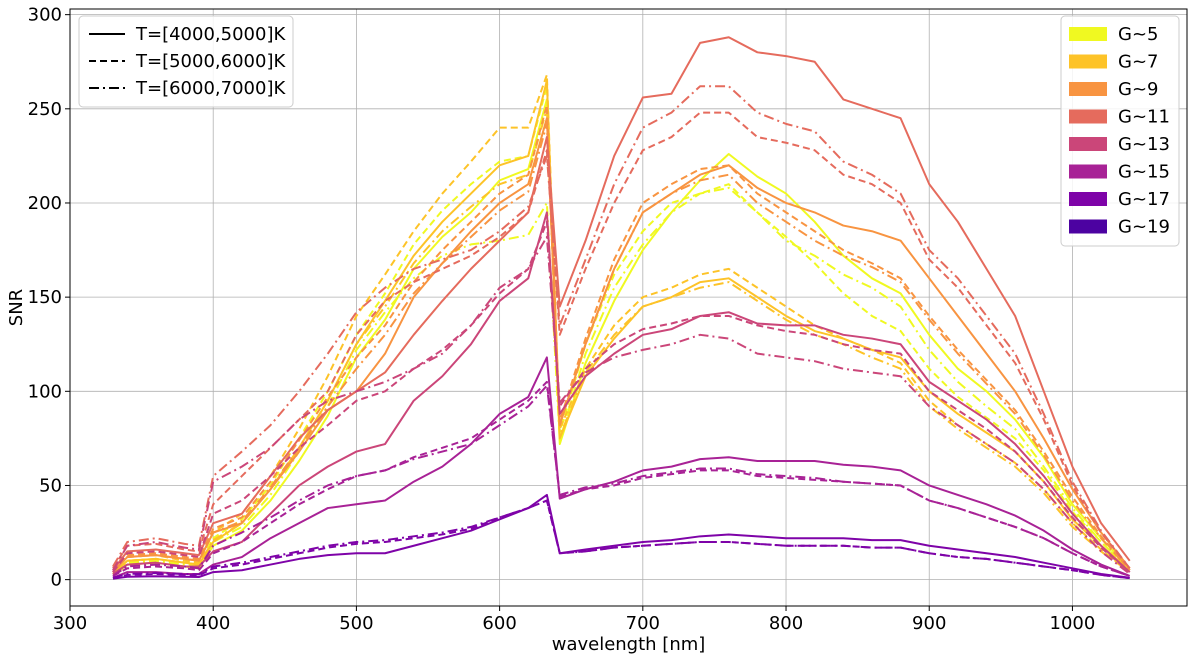 This screenshot has width=1193, height=660. I want to click on x-tick-label: 600, so click(499, 623).